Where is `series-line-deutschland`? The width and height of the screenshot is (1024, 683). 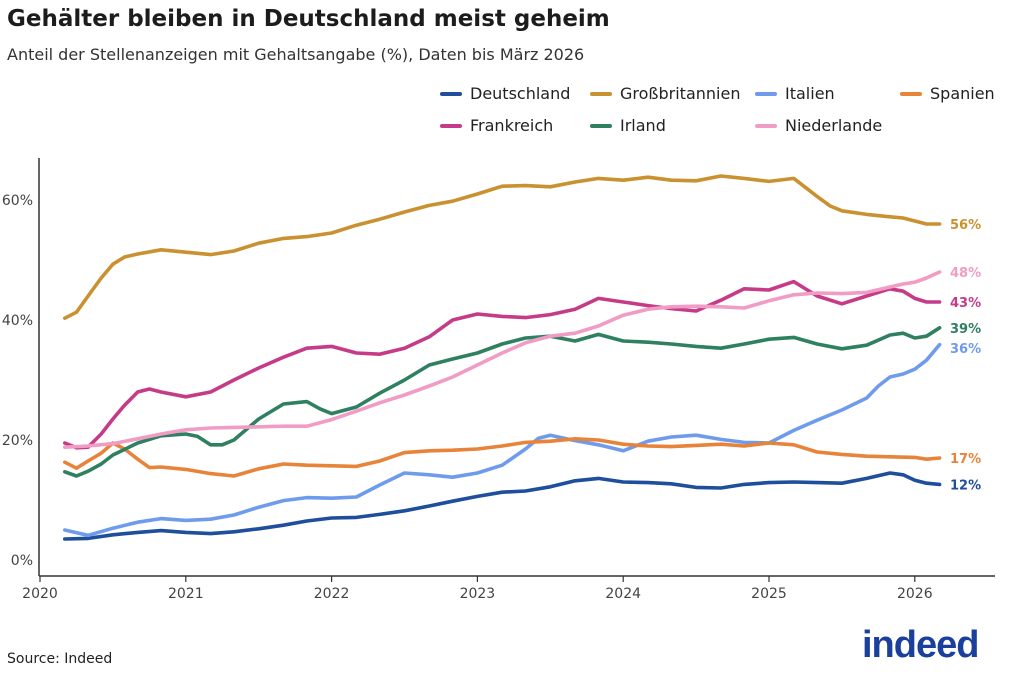
series-line-deutschland is located at coordinates (502, 506).